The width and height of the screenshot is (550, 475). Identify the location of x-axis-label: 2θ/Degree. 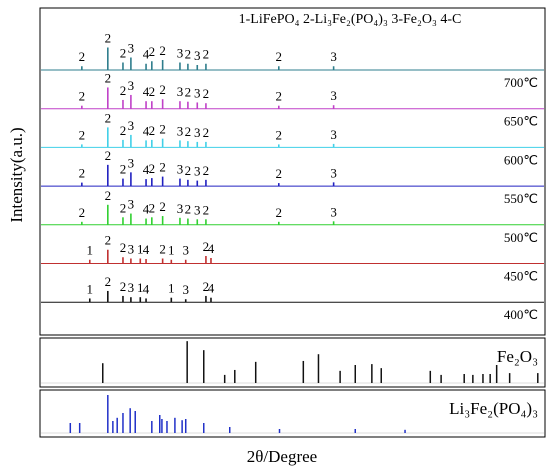
(282, 456).